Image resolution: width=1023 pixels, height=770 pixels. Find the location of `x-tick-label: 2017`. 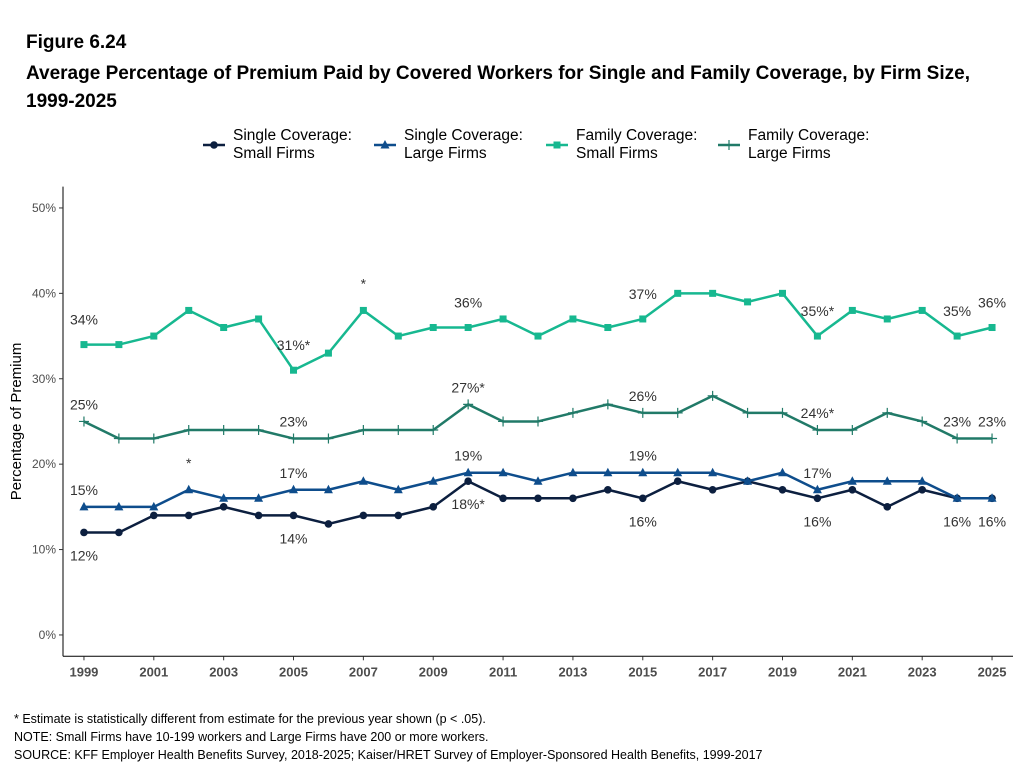

x-tick-label: 2017 is located at coordinates (712, 671).